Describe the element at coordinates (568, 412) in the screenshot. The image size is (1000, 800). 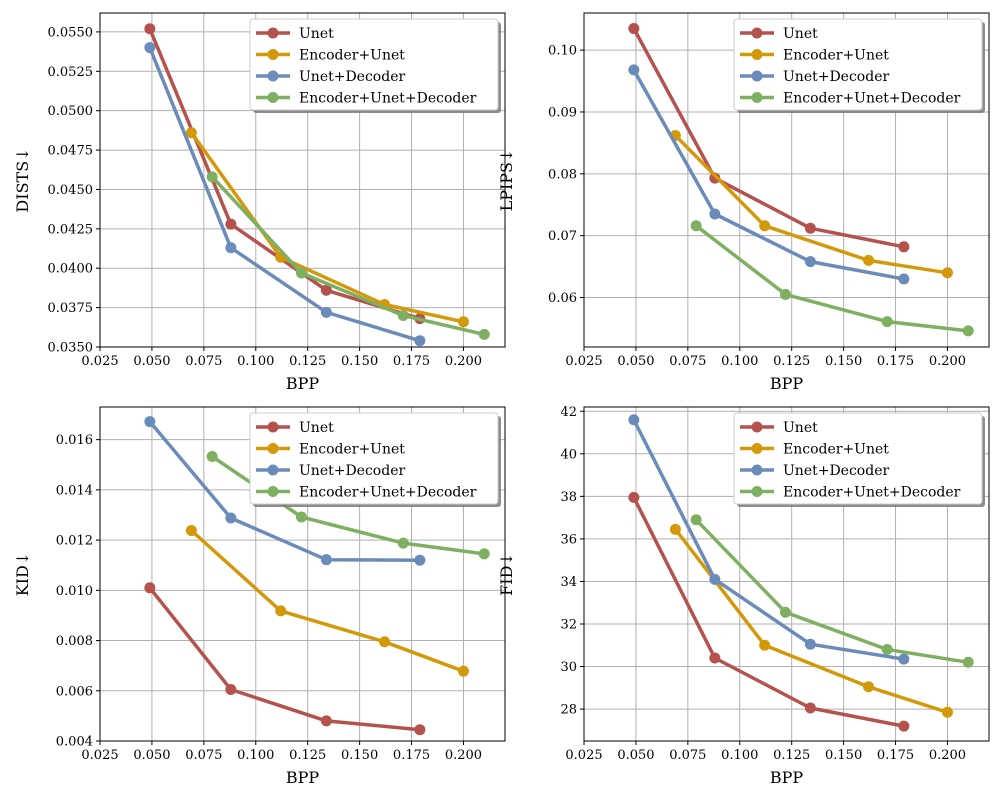
I see `y-tick-label: 42` at that location.